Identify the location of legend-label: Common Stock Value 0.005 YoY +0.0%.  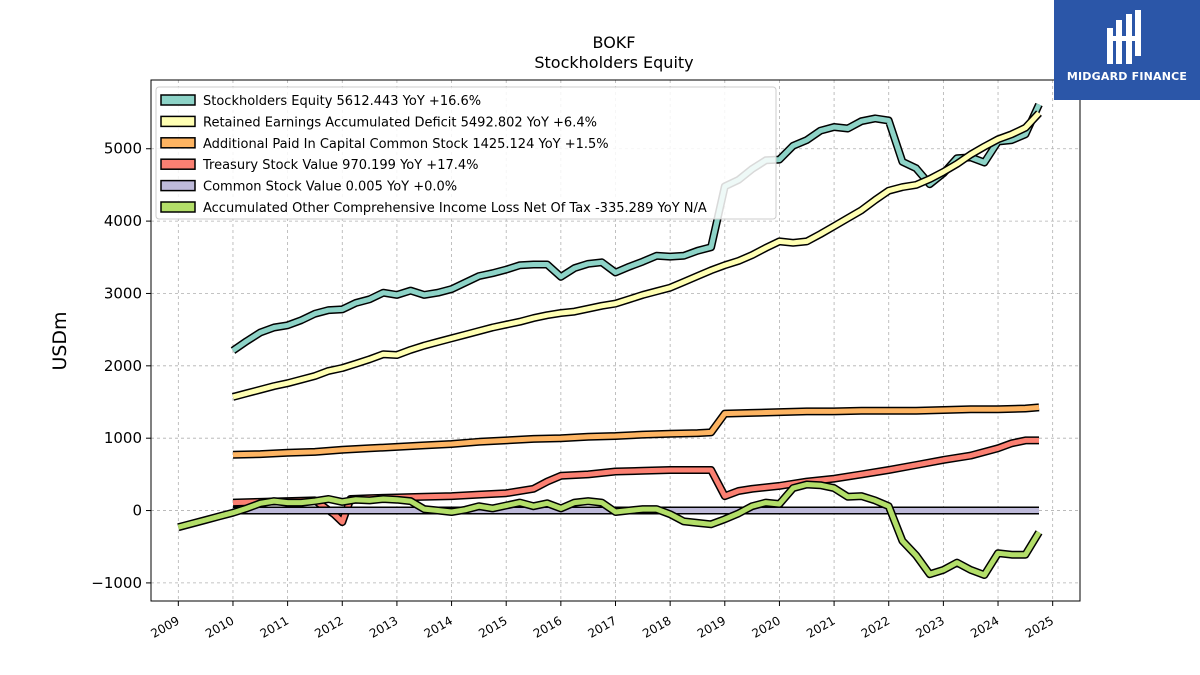
(330, 187).